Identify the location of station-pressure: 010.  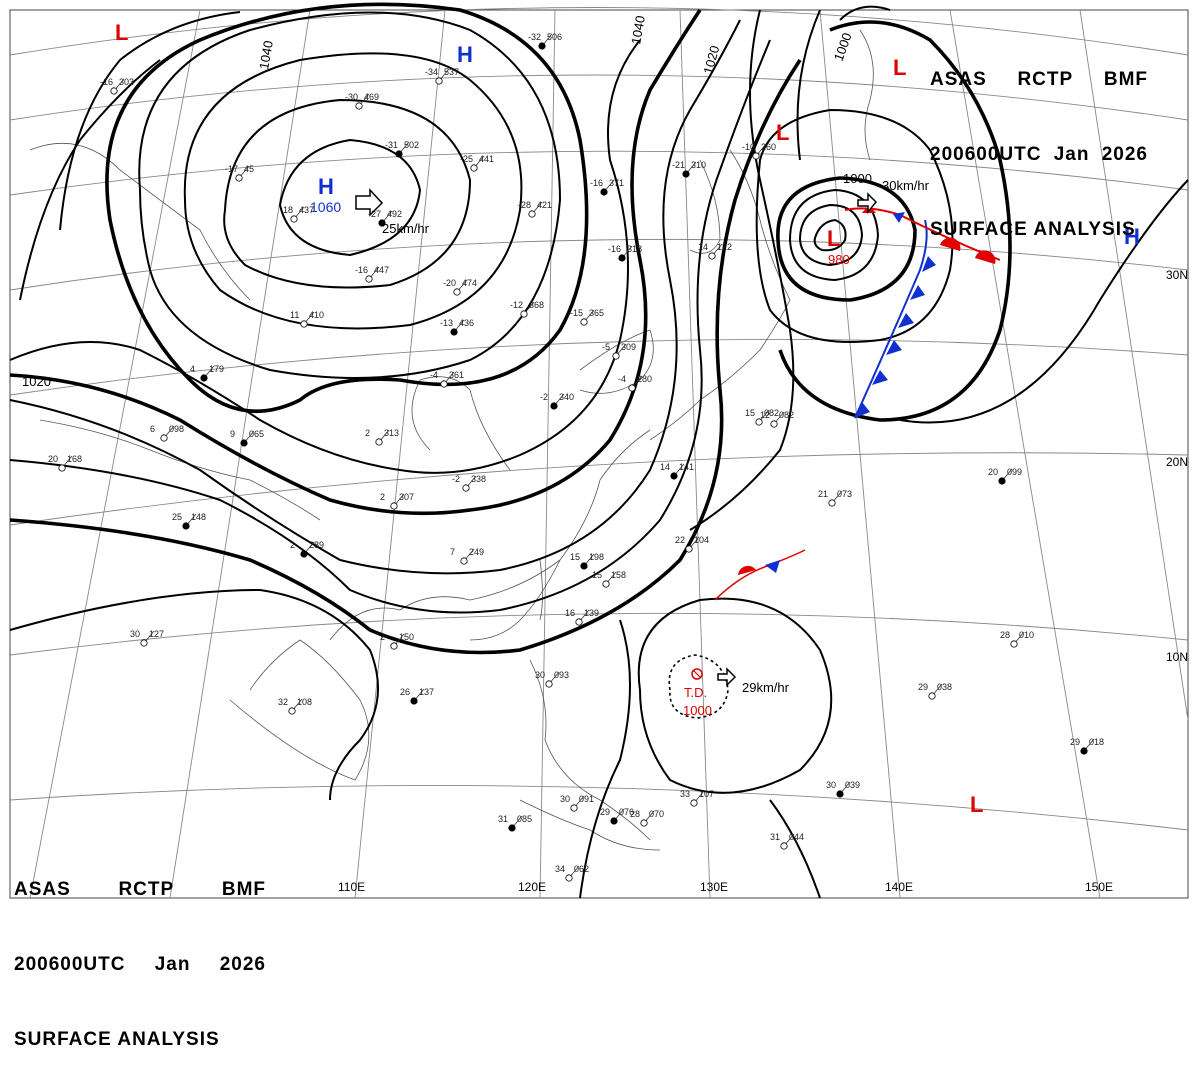
(1026, 635).